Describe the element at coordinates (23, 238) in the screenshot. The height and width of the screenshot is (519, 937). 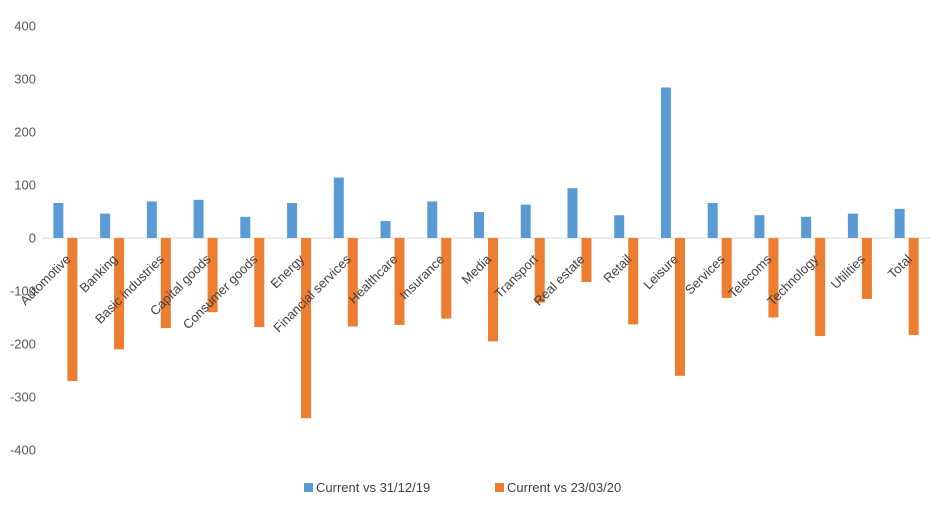
I see `y-axis: 400 300 200 100 0 -100 -200 -300 -400` at that location.